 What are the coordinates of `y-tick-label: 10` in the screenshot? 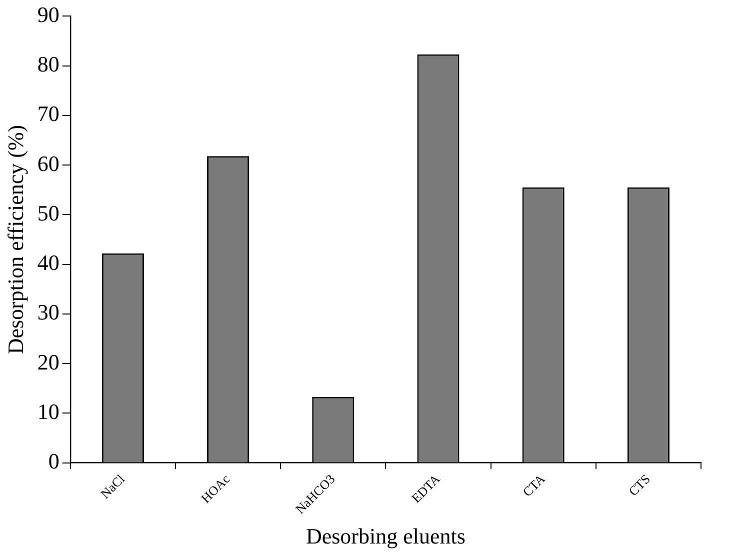 It's located at (48, 411).